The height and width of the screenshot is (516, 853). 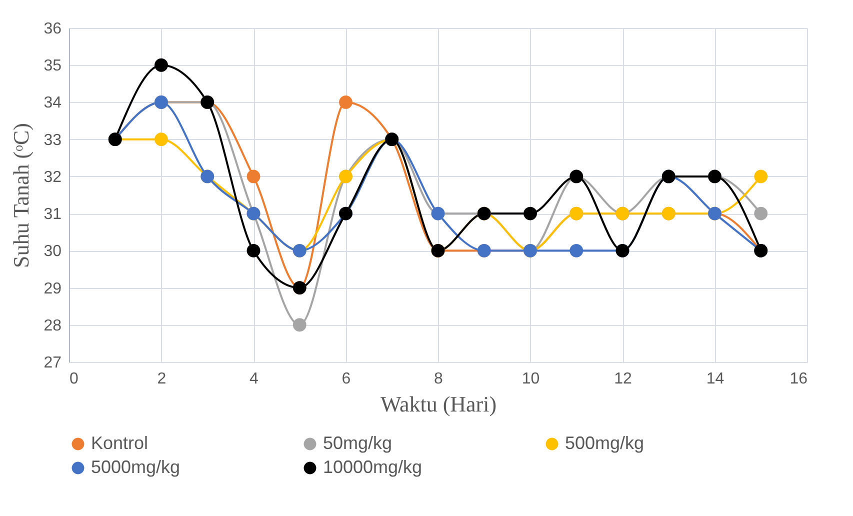 What do you see at coordinates (53, 177) in the screenshot?
I see `y-tick-label: 32` at bounding box center [53, 177].